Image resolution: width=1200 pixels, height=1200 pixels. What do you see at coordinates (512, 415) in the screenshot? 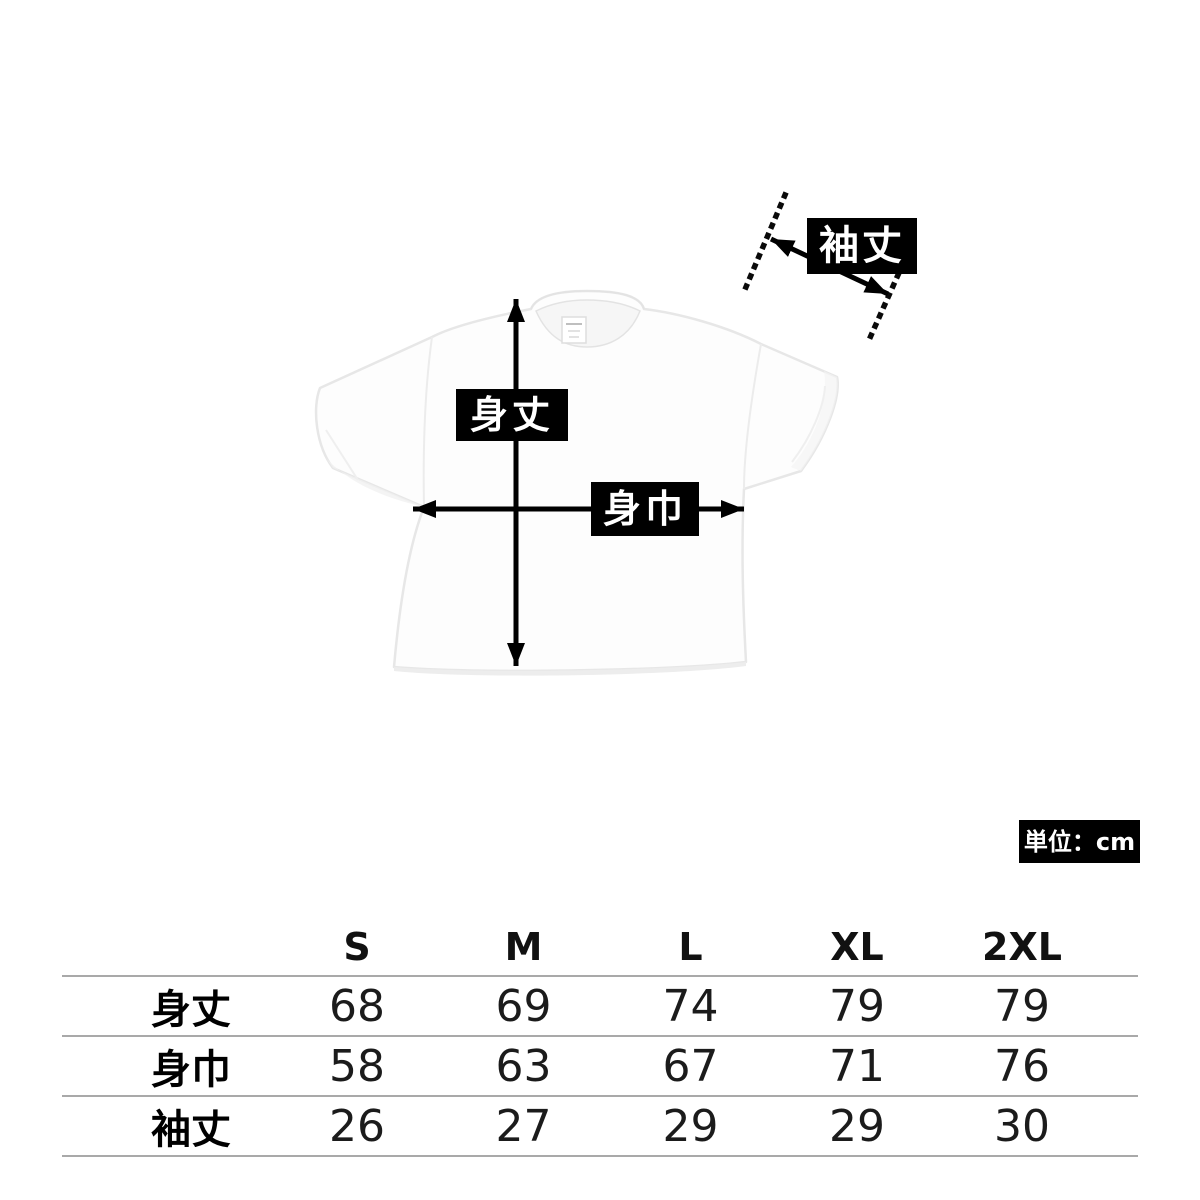
I see `body-length-label: 身丈` at bounding box center [512, 415].